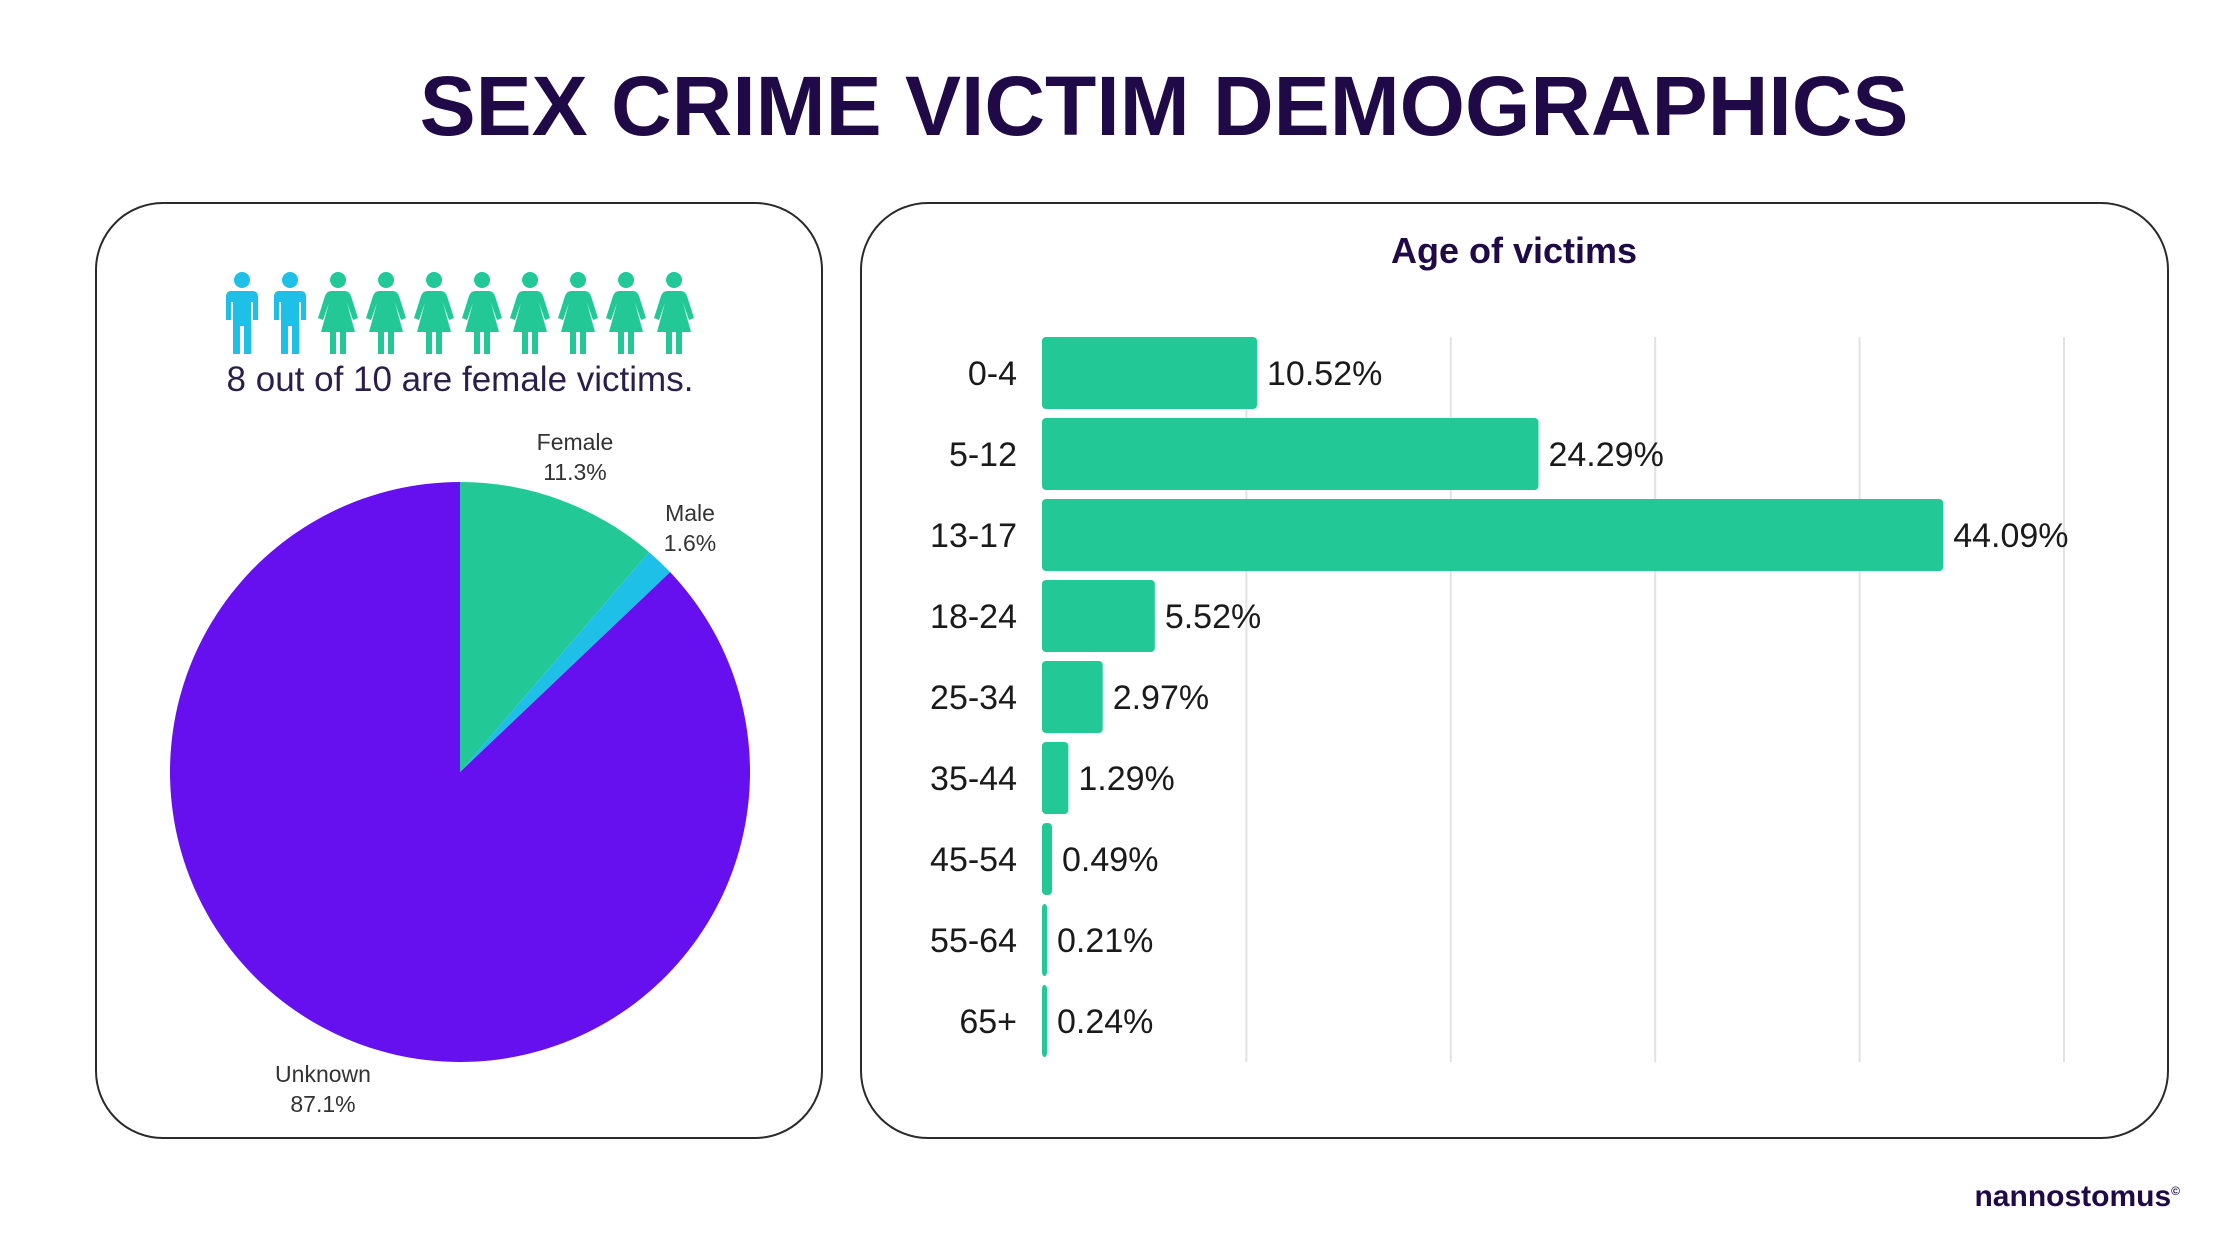 This screenshot has width=2240, height=1260. What do you see at coordinates (973, 536) in the screenshot?
I see `category-label: 13-17` at bounding box center [973, 536].